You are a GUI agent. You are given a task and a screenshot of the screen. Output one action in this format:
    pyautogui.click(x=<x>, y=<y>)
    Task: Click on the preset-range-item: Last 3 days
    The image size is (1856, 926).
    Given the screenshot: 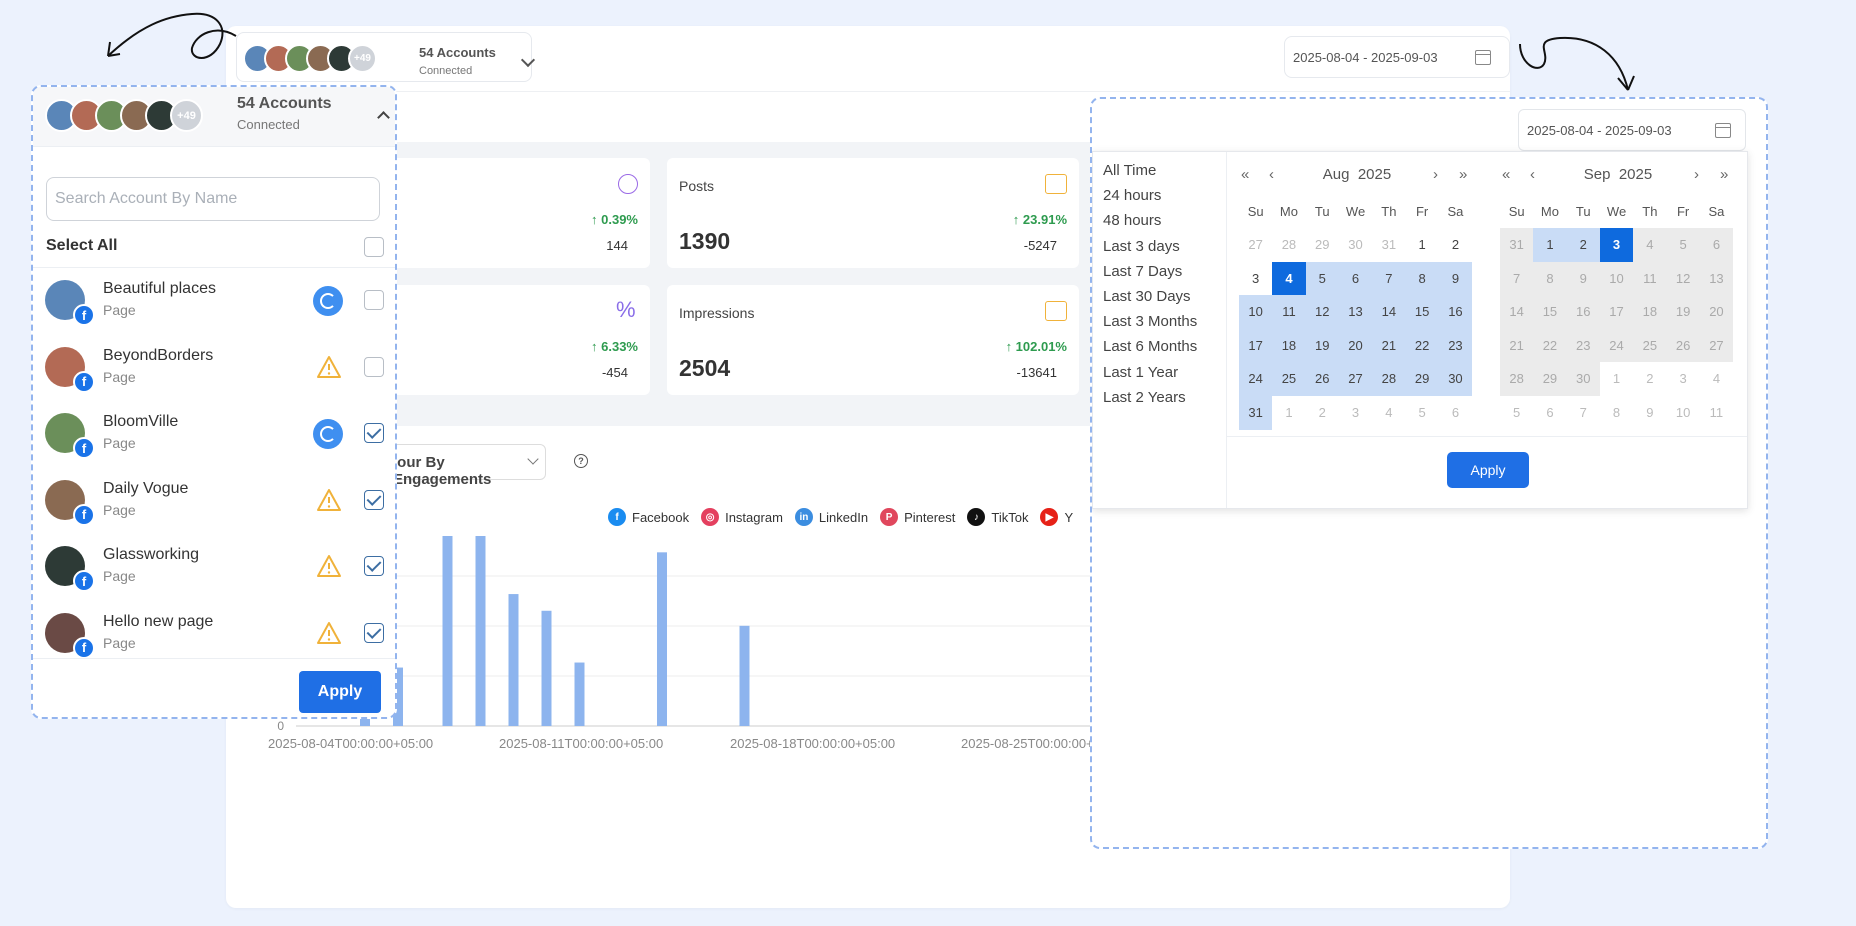 What is the action you would take?
    pyautogui.click(x=1141, y=246)
    